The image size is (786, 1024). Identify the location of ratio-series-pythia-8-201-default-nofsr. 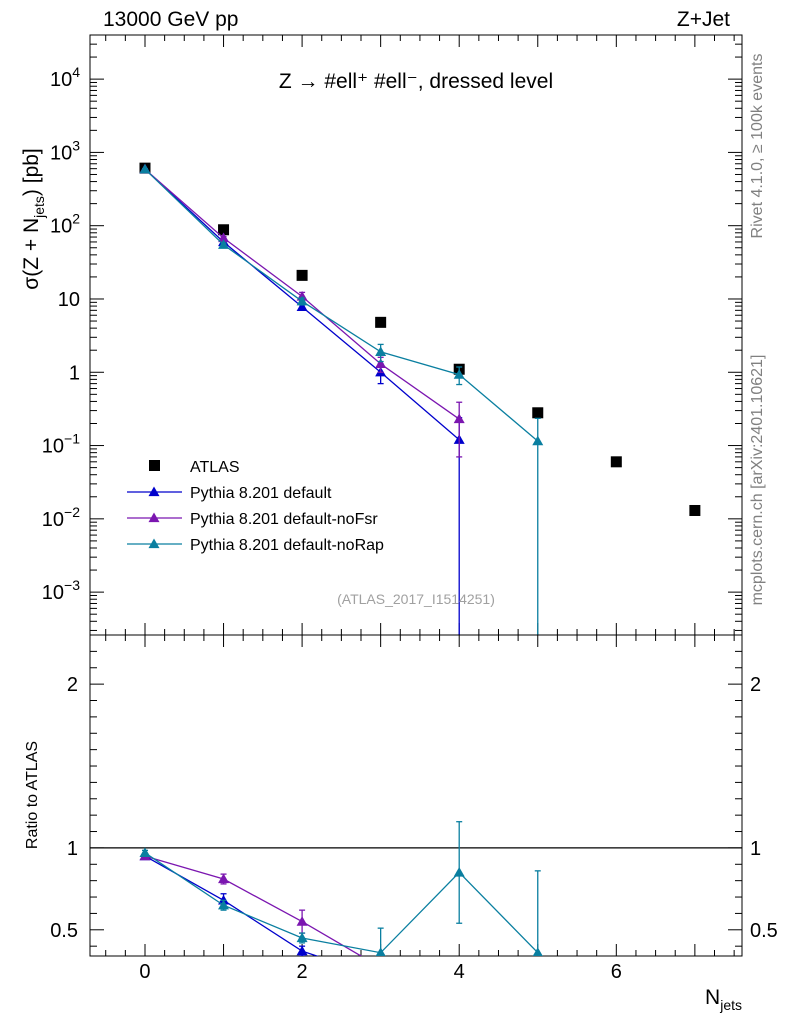
(262, 911).